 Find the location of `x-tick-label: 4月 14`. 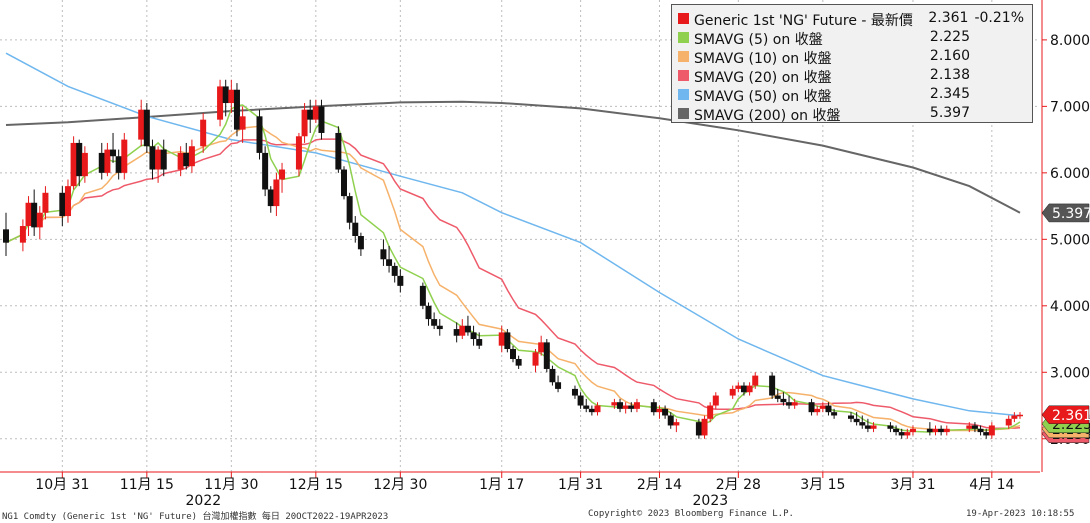

x-tick-label: 4月 14 is located at coordinates (991, 485).